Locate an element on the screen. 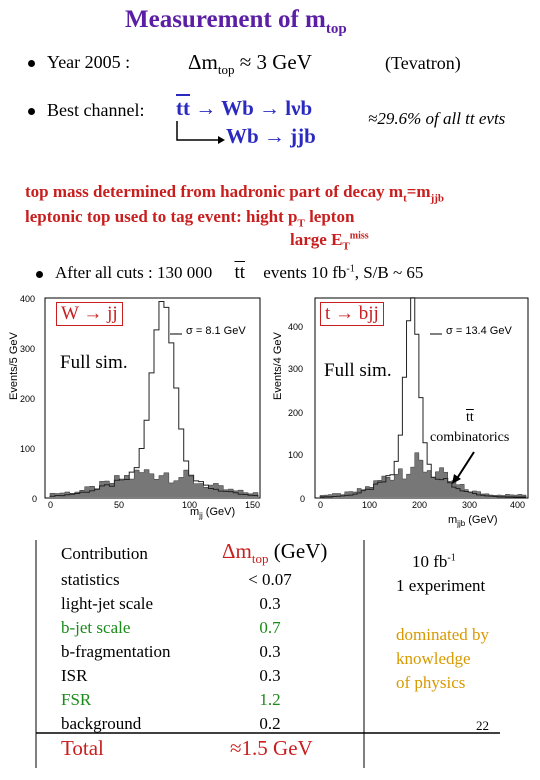  arrow-icon is located at coordinates (463, 467).